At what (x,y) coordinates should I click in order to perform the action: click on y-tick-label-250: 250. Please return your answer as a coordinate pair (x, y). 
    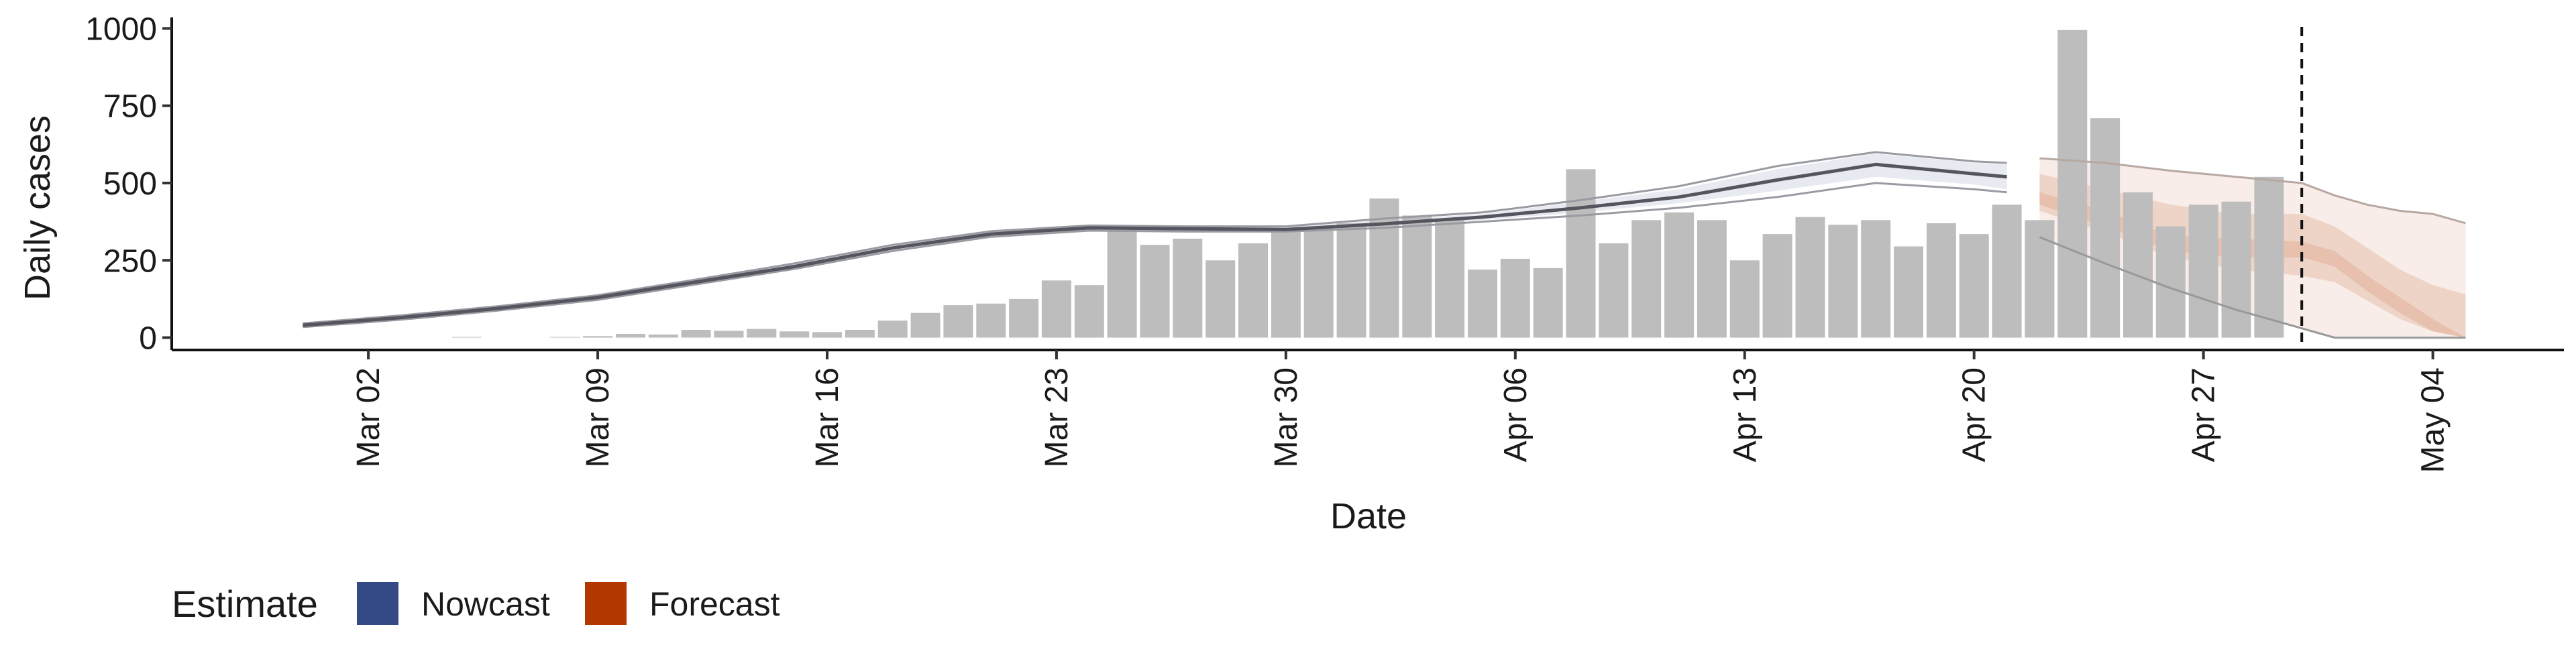
    Looking at the image, I should click on (130, 261).